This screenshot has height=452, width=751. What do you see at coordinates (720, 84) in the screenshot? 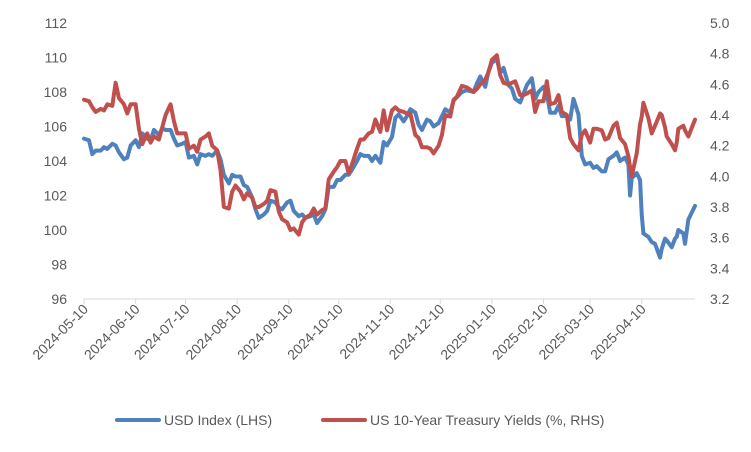
I see `y-right-tick-label: 4.6` at bounding box center [720, 84].